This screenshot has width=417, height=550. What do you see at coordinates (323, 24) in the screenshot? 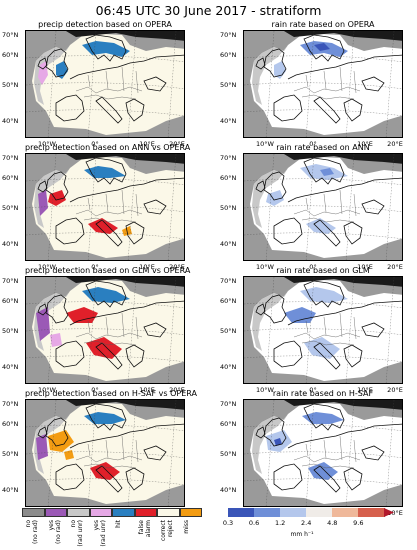
I see `panel-title: rain rate based on OPERA` at bounding box center [323, 24].